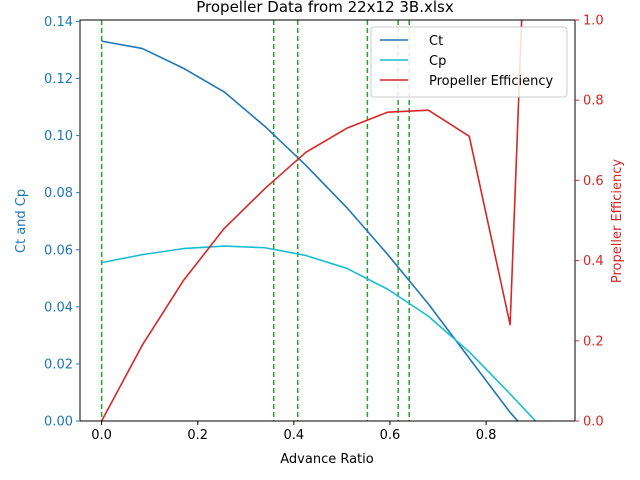 This screenshot has height=480, width=640. Describe the element at coordinates (58, 250) in the screenshot. I see `left-y-tick-label: 0.06` at that location.